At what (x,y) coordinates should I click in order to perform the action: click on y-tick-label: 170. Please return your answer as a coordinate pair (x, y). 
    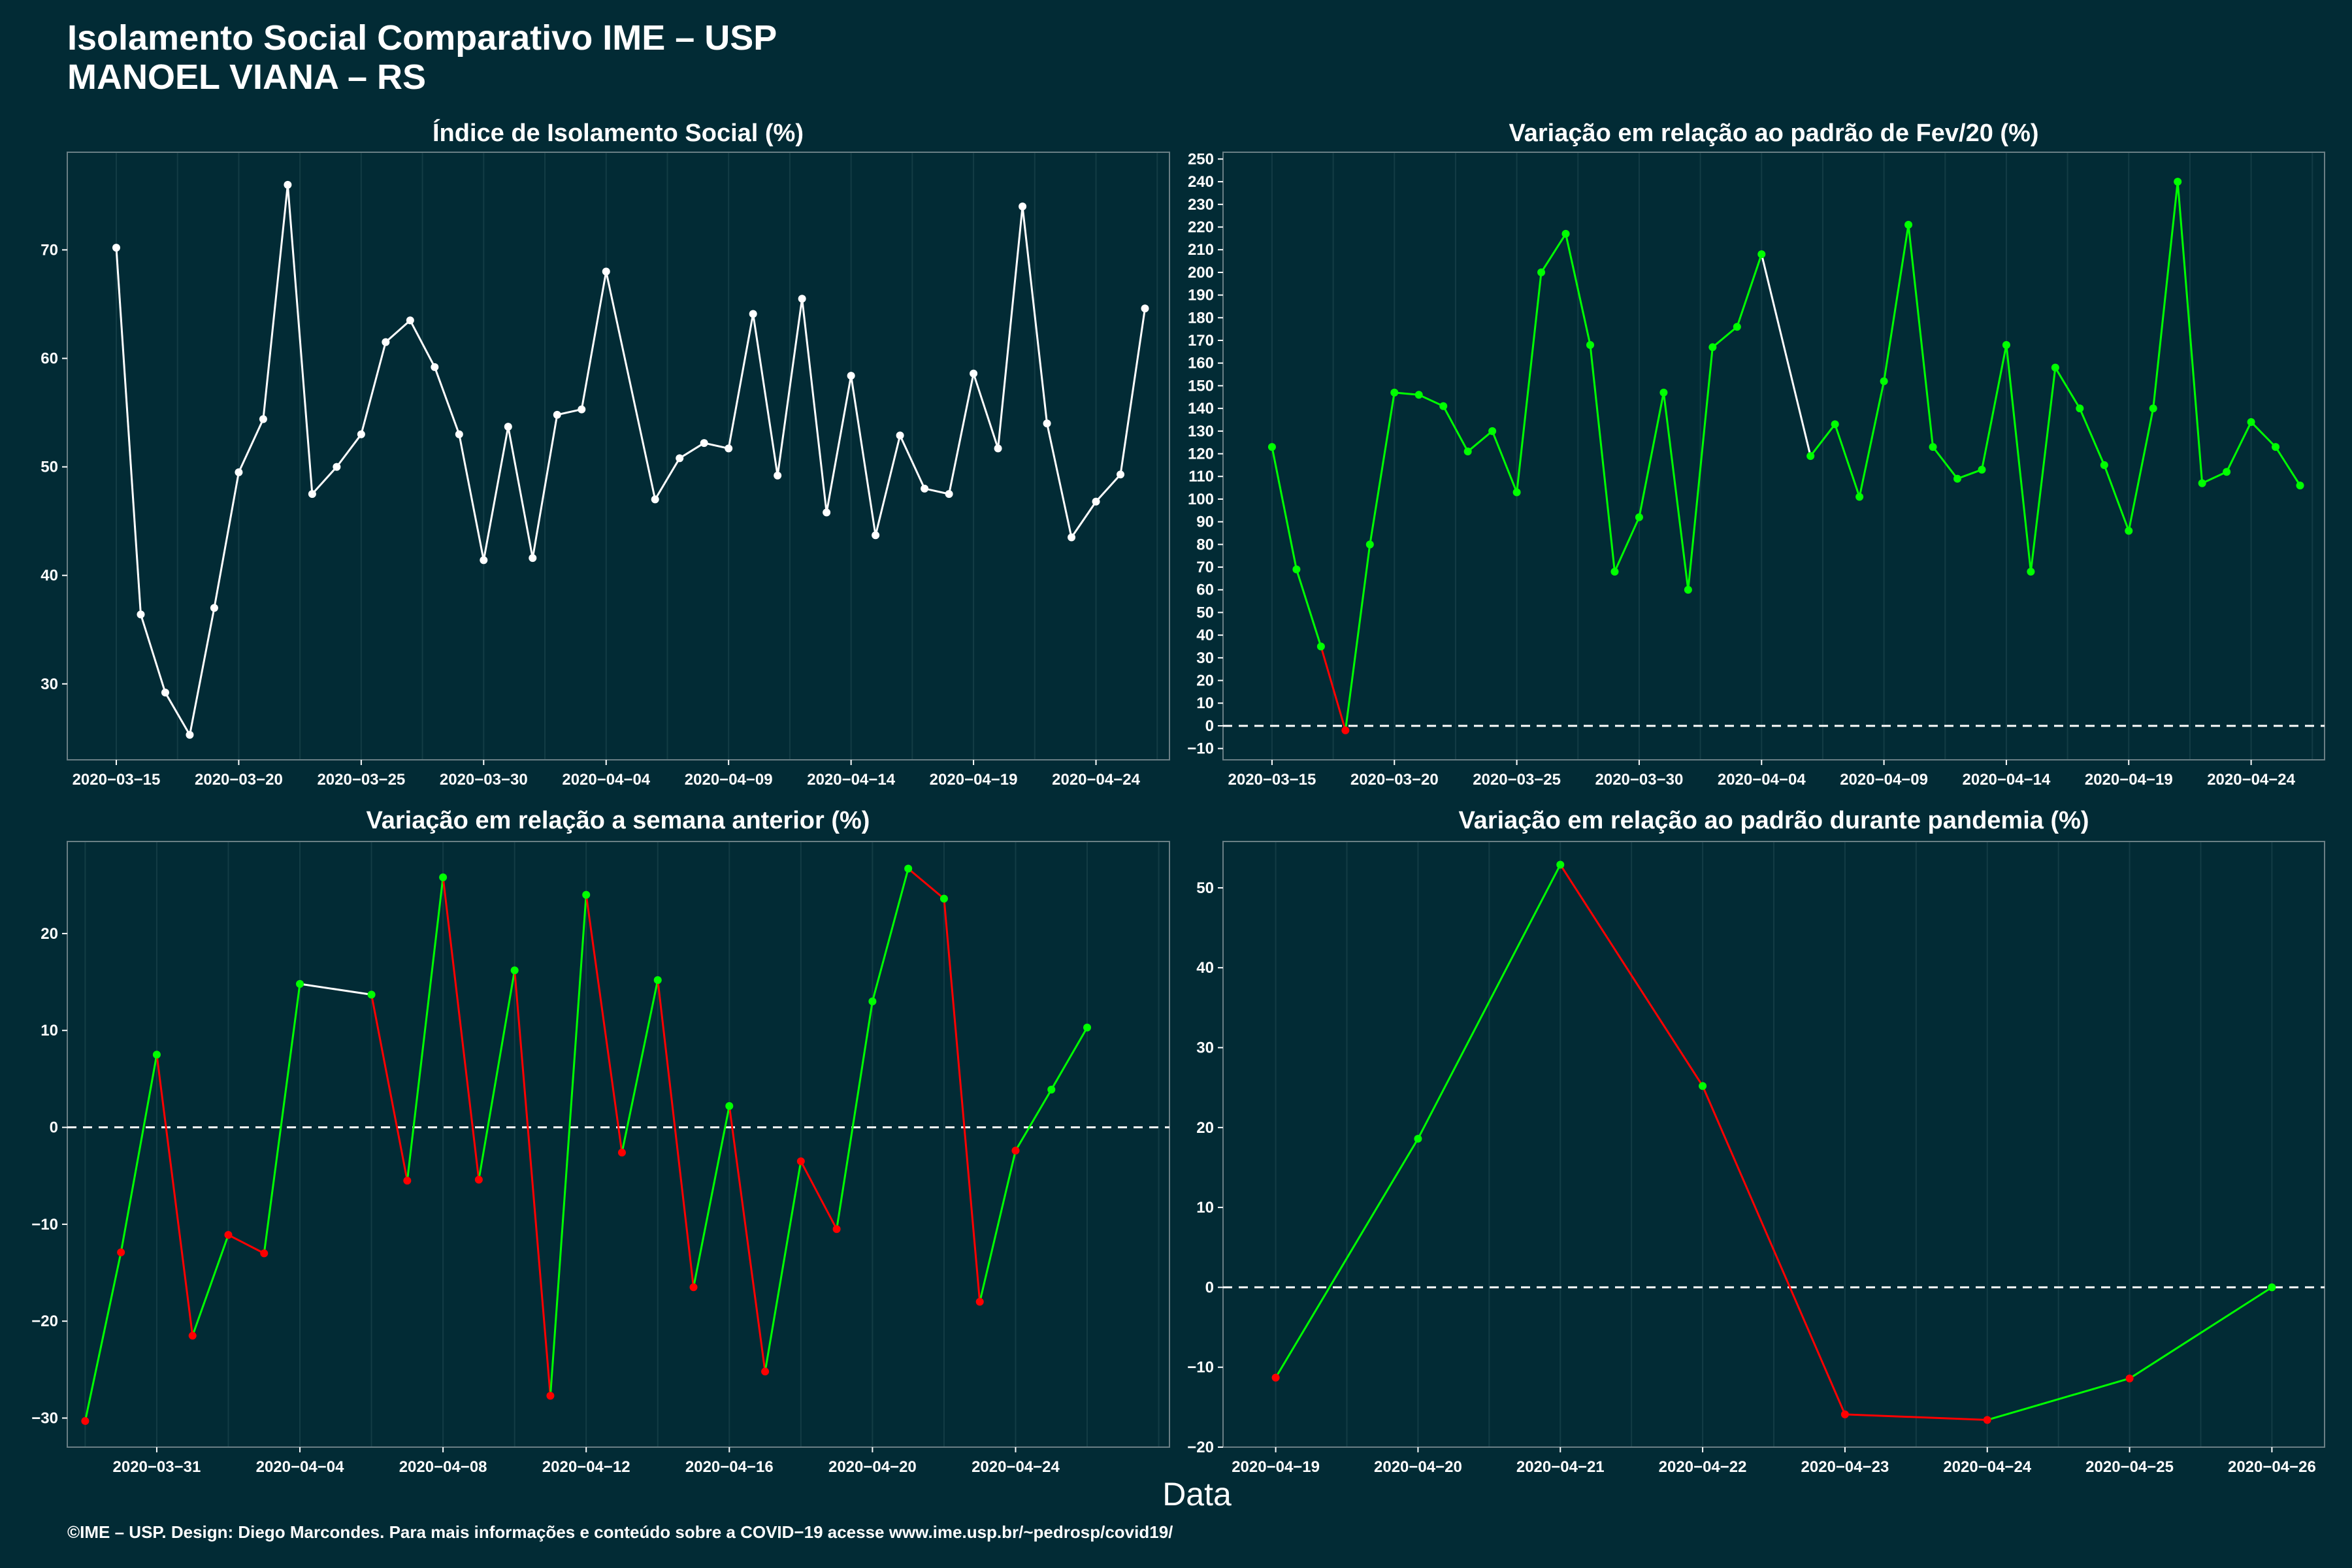
    Looking at the image, I should click on (1201, 341).